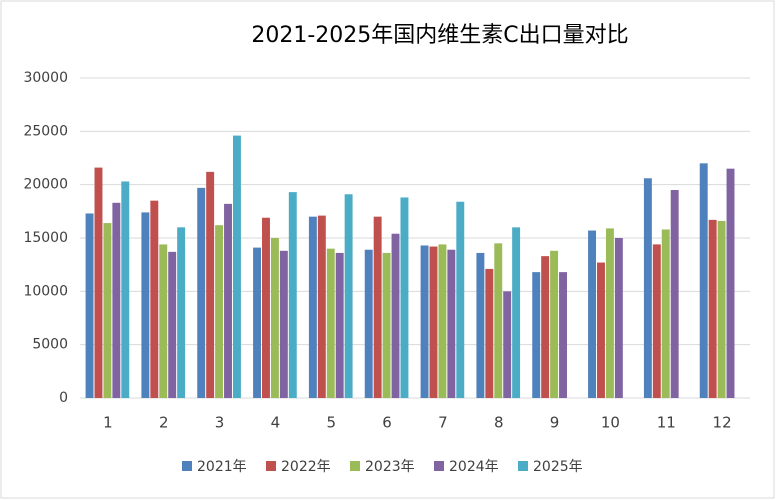  What do you see at coordinates (558, 467) in the screenshot?
I see `legend-label: 2025年` at bounding box center [558, 467].